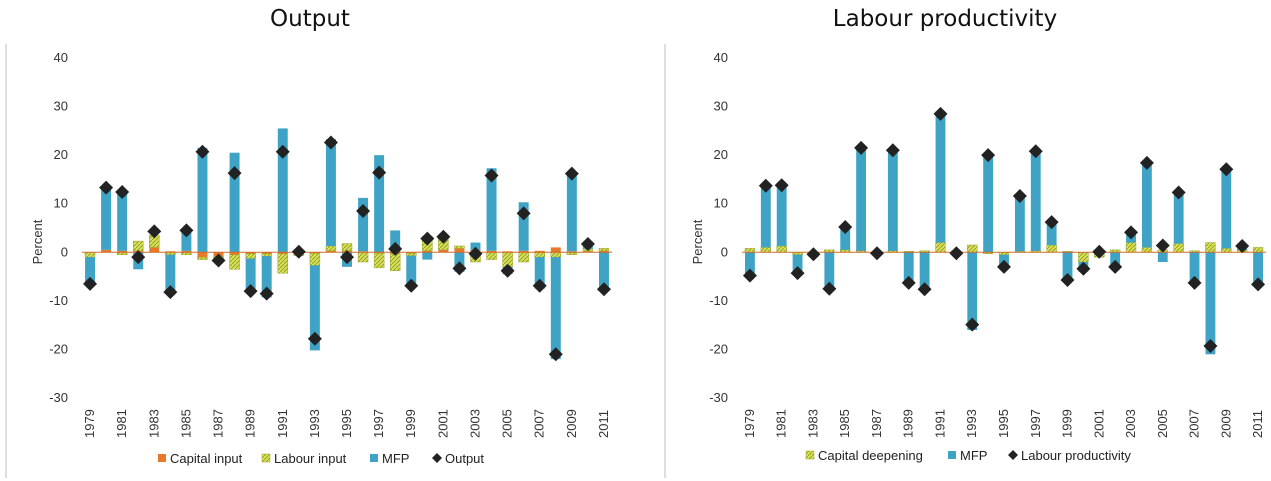 This screenshot has height=481, width=1271. Describe the element at coordinates (250, 423) in the screenshot. I see `x-tick-label: 1989` at that location.